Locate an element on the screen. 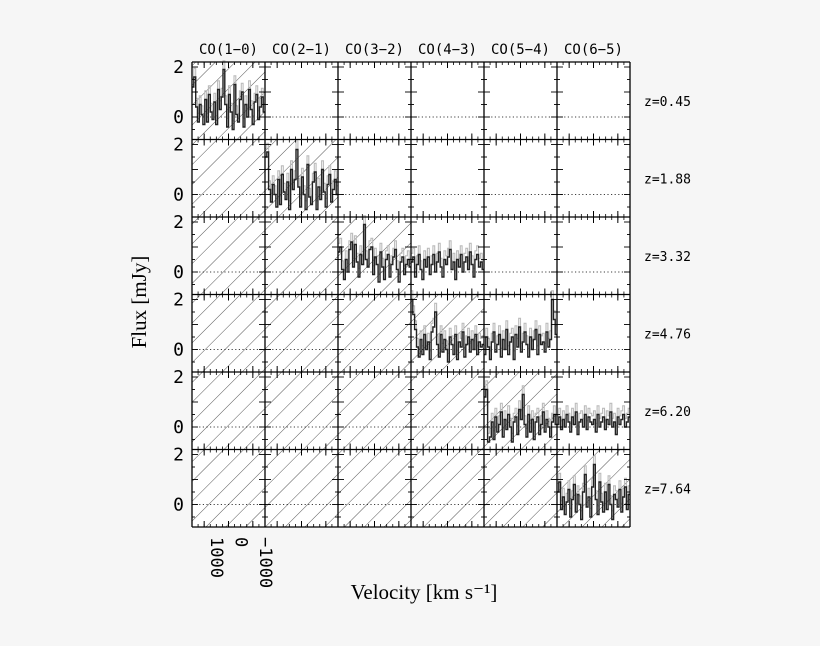  x-axis-label: Velocity [km s⁻¹] is located at coordinates (424, 592).